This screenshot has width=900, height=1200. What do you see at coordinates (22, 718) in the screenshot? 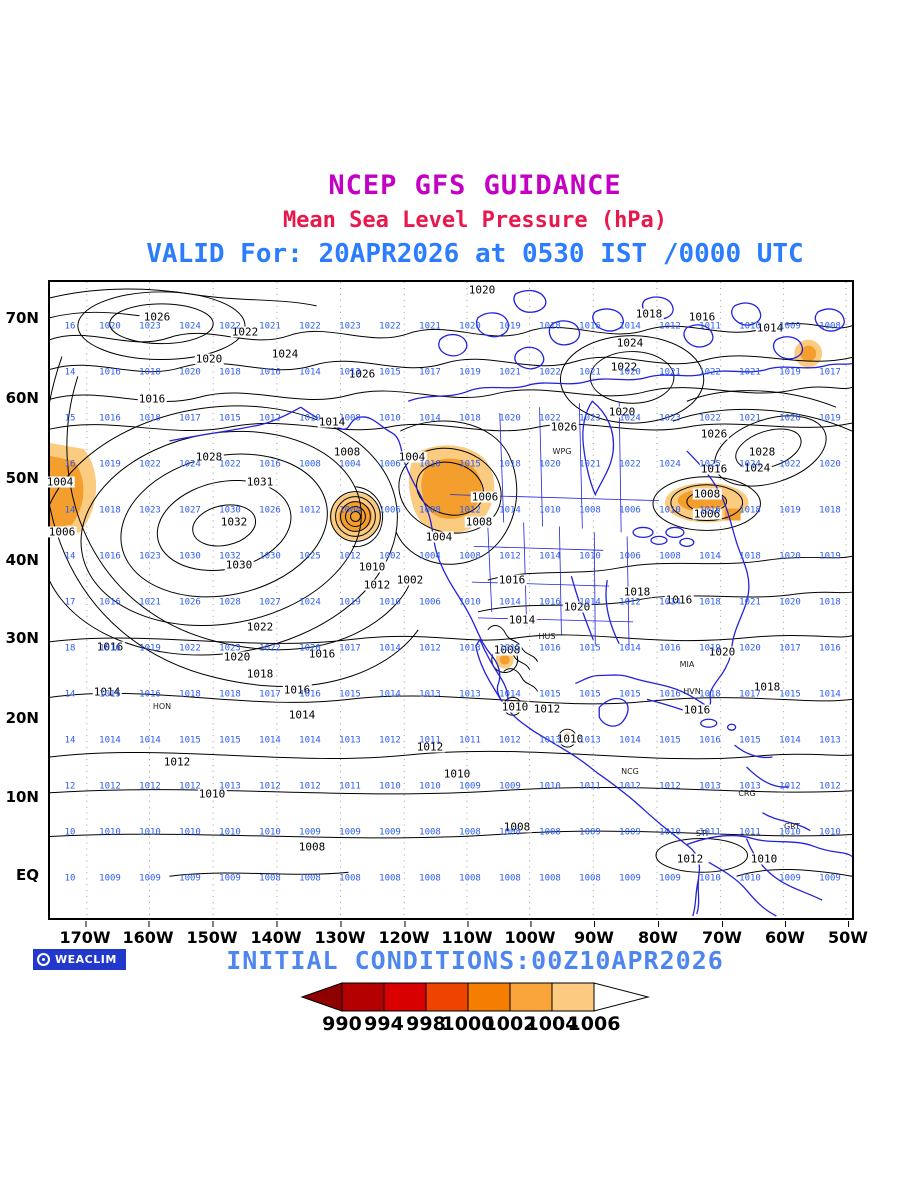
I see `y-tick-label: 20N` at bounding box center [22, 718].